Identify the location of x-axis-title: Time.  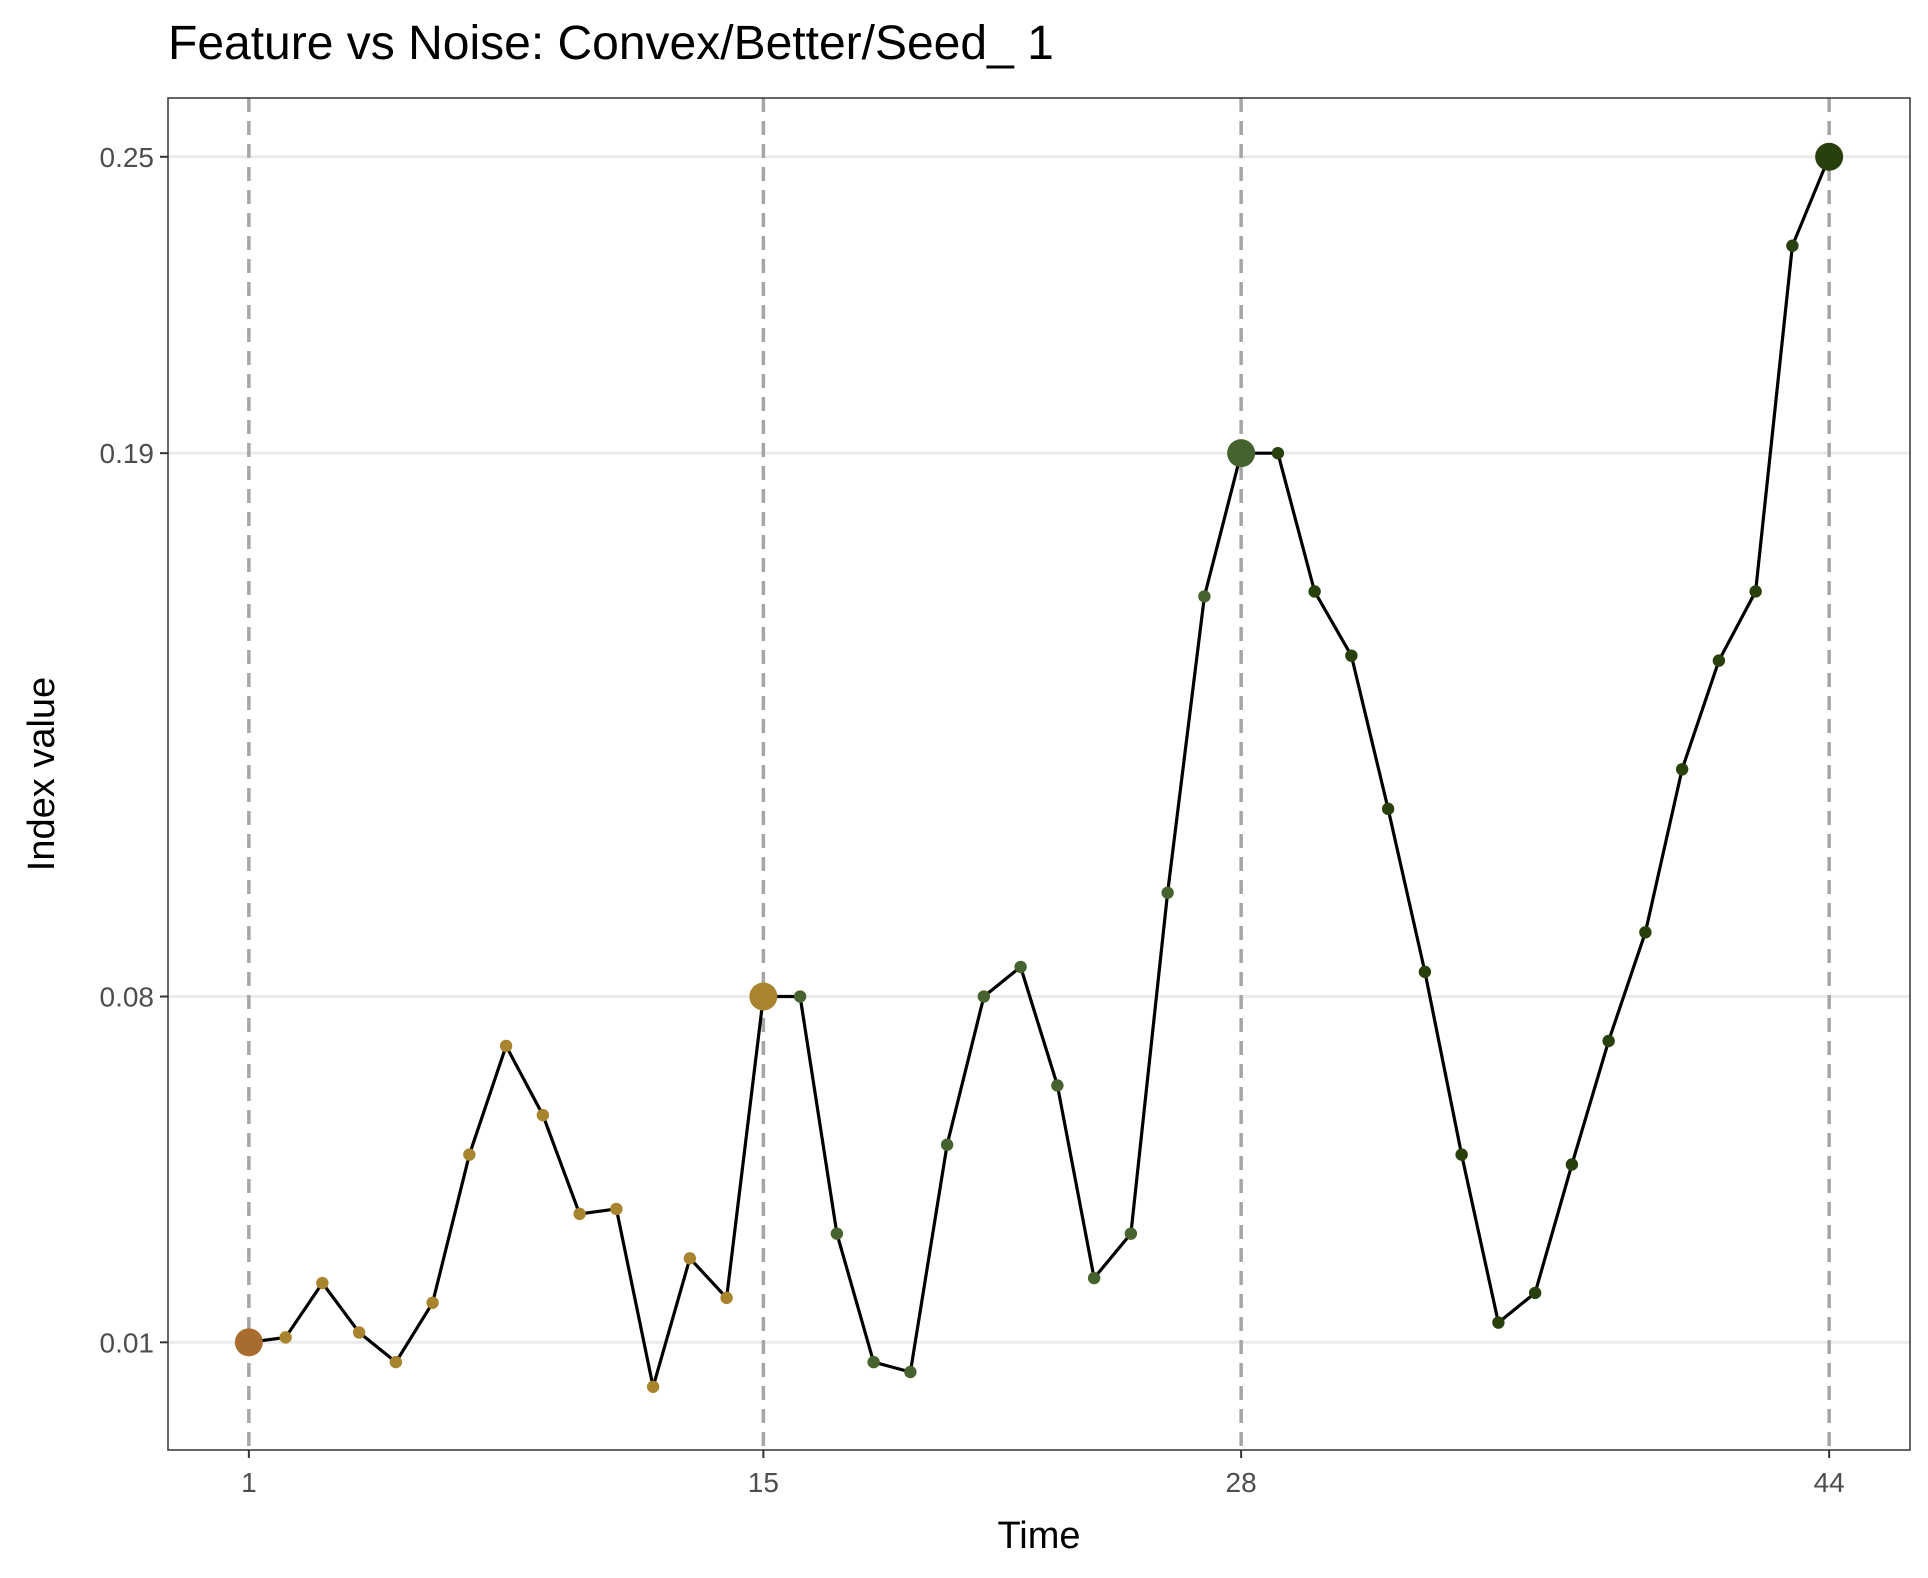
(1038, 1536).